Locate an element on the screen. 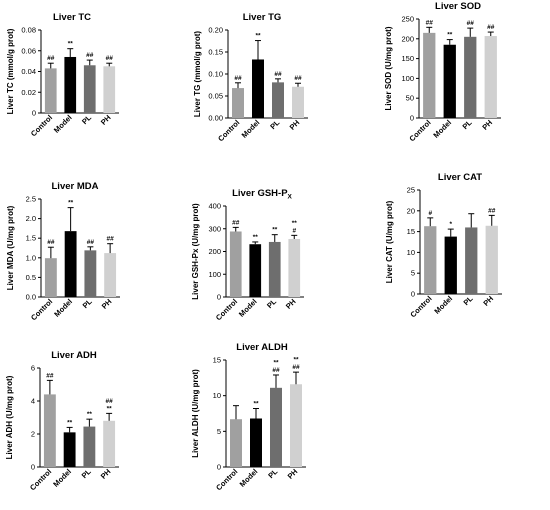  title-subscript: X is located at coordinates (290, 197).